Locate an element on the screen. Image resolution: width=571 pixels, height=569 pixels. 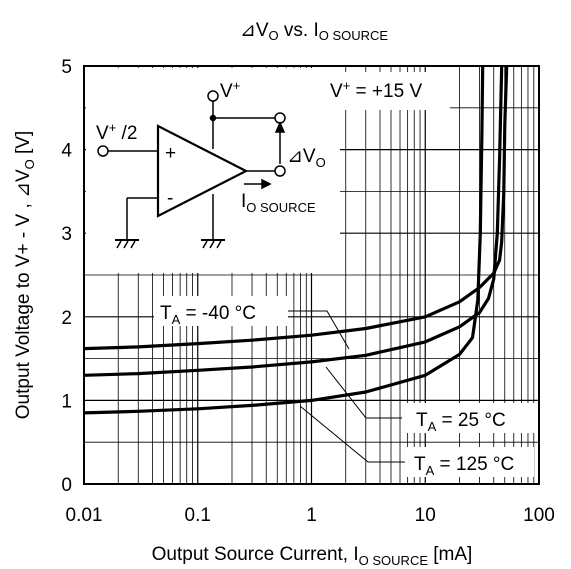
y-tick-label: 2 is located at coordinates (66, 318).